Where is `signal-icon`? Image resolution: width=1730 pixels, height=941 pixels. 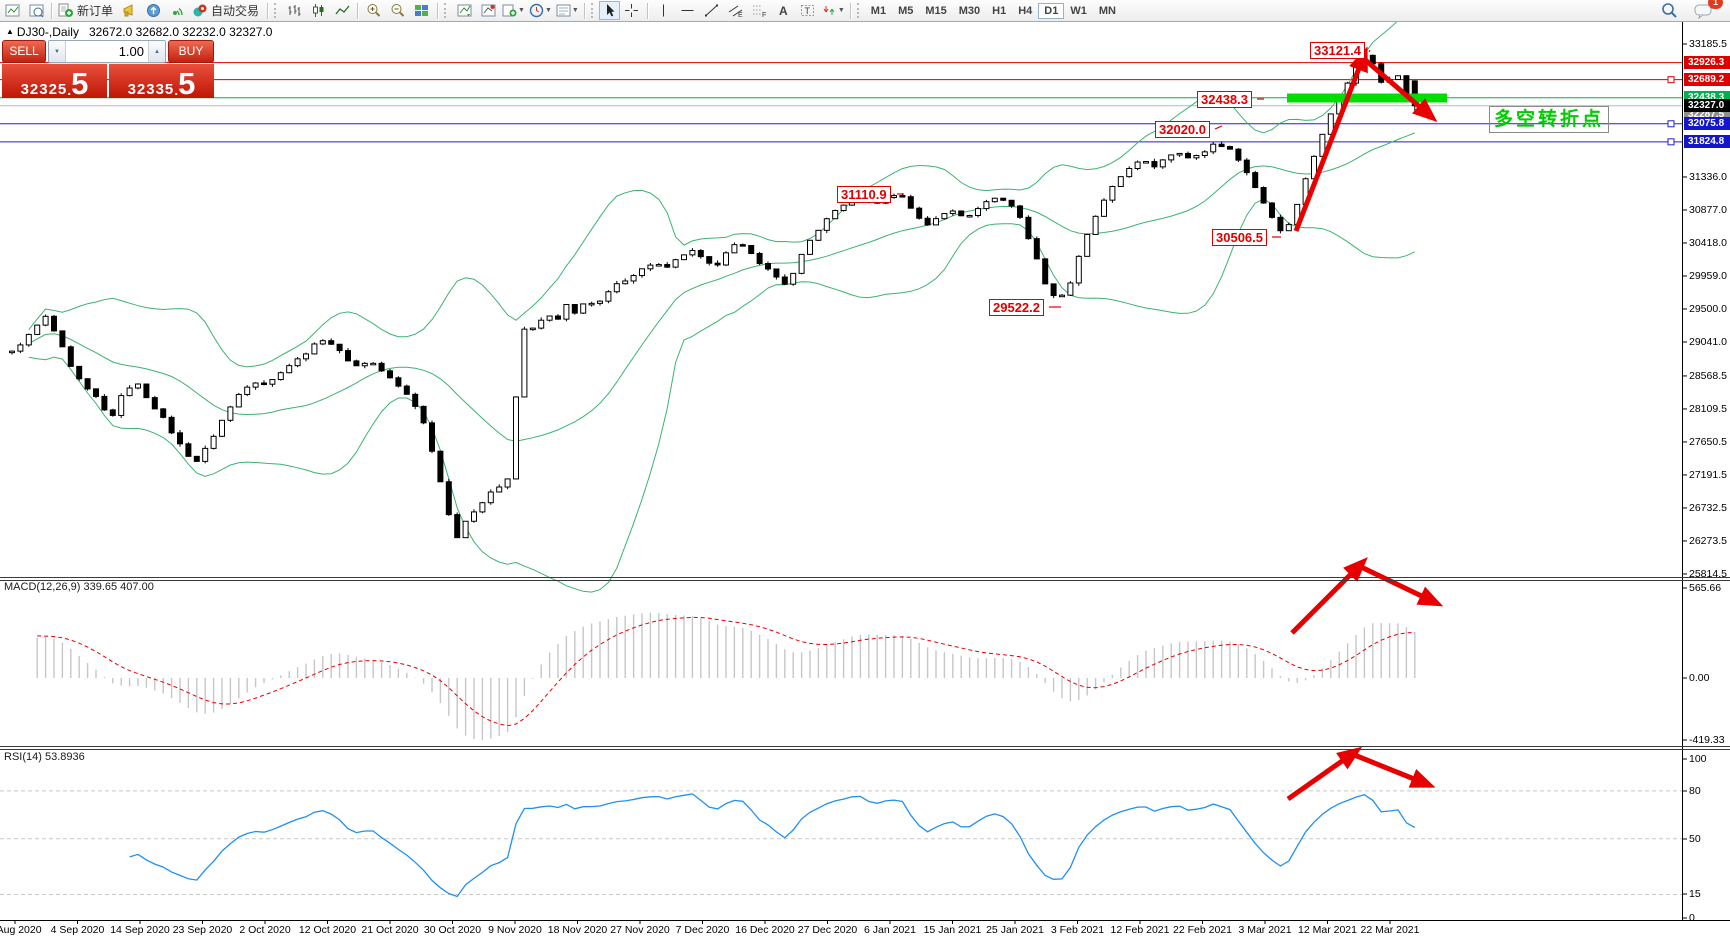 signal-icon is located at coordinates (178, 10).